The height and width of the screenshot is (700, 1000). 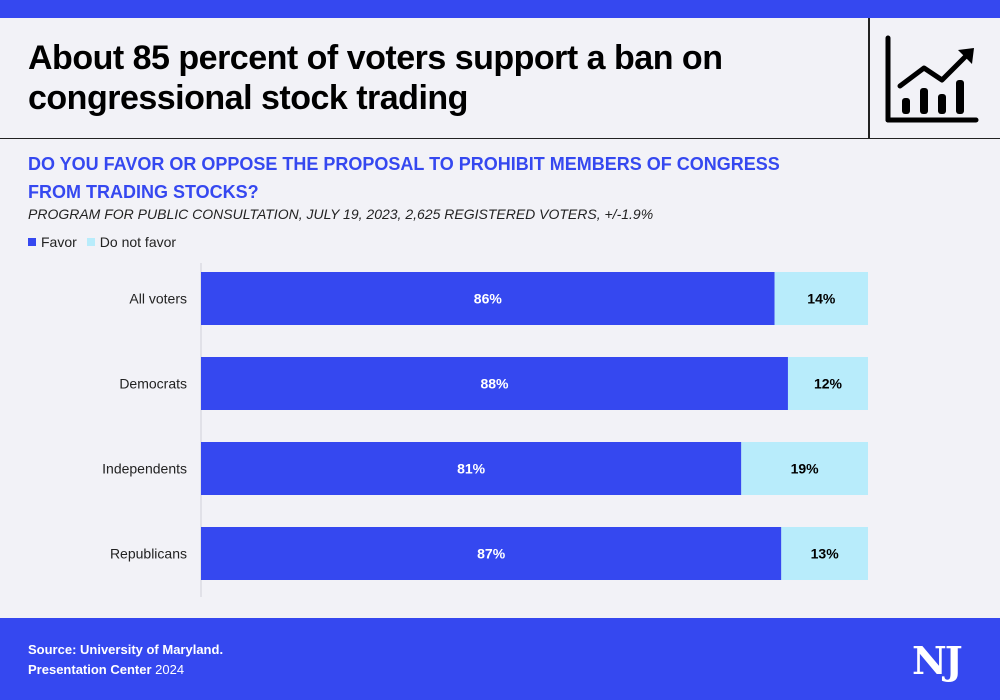 What do you see at coordinates (59, 242) in the screenshot?
I see `legend-label-favor: Favor` at bounding box center [59, 242].